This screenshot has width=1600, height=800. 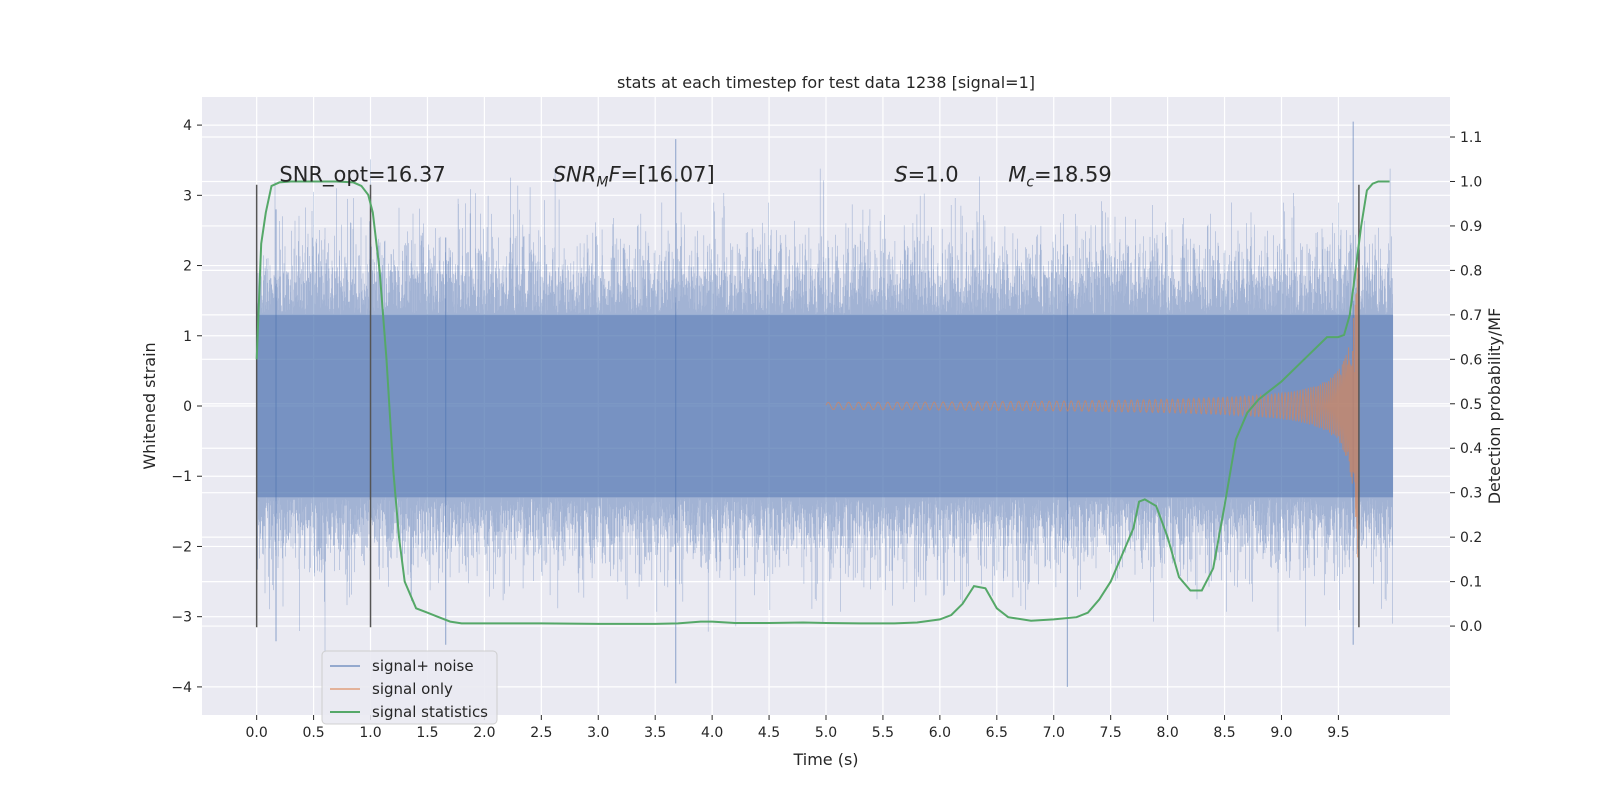 I want to click on y2-tick-label: 0.9, so click(x=1471, y=227).